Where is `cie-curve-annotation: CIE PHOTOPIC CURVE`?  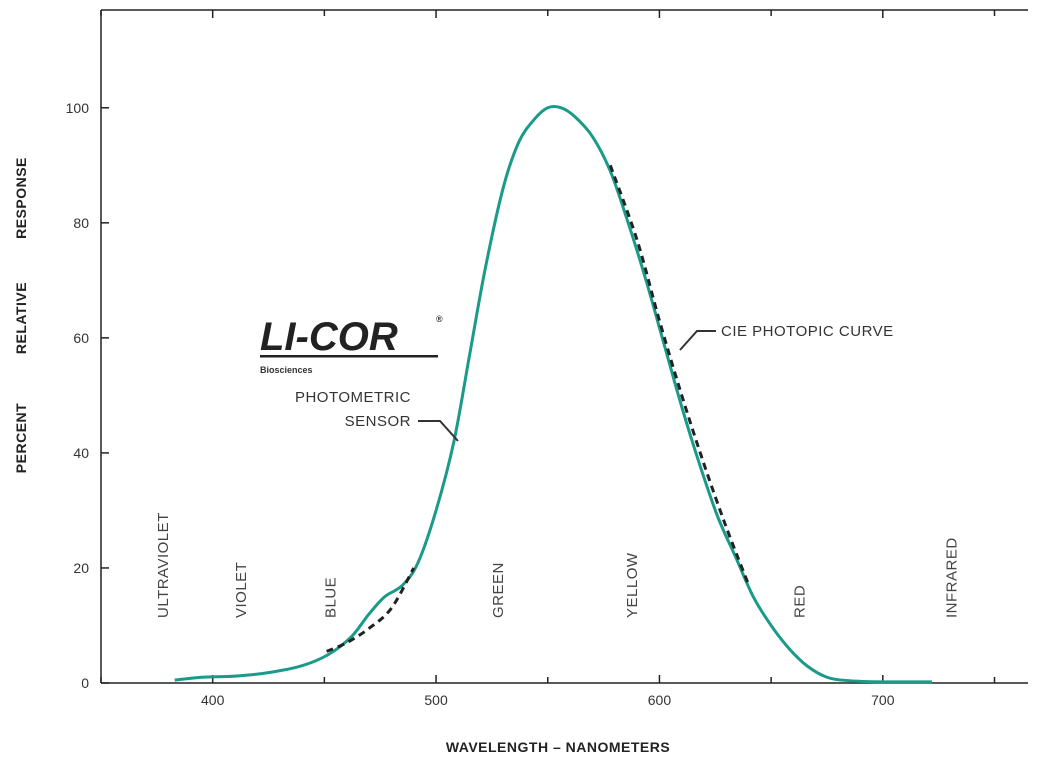 cie-curve-annotation: CIE PHOTOPIC CURVE is located at coordinates (786, 337).